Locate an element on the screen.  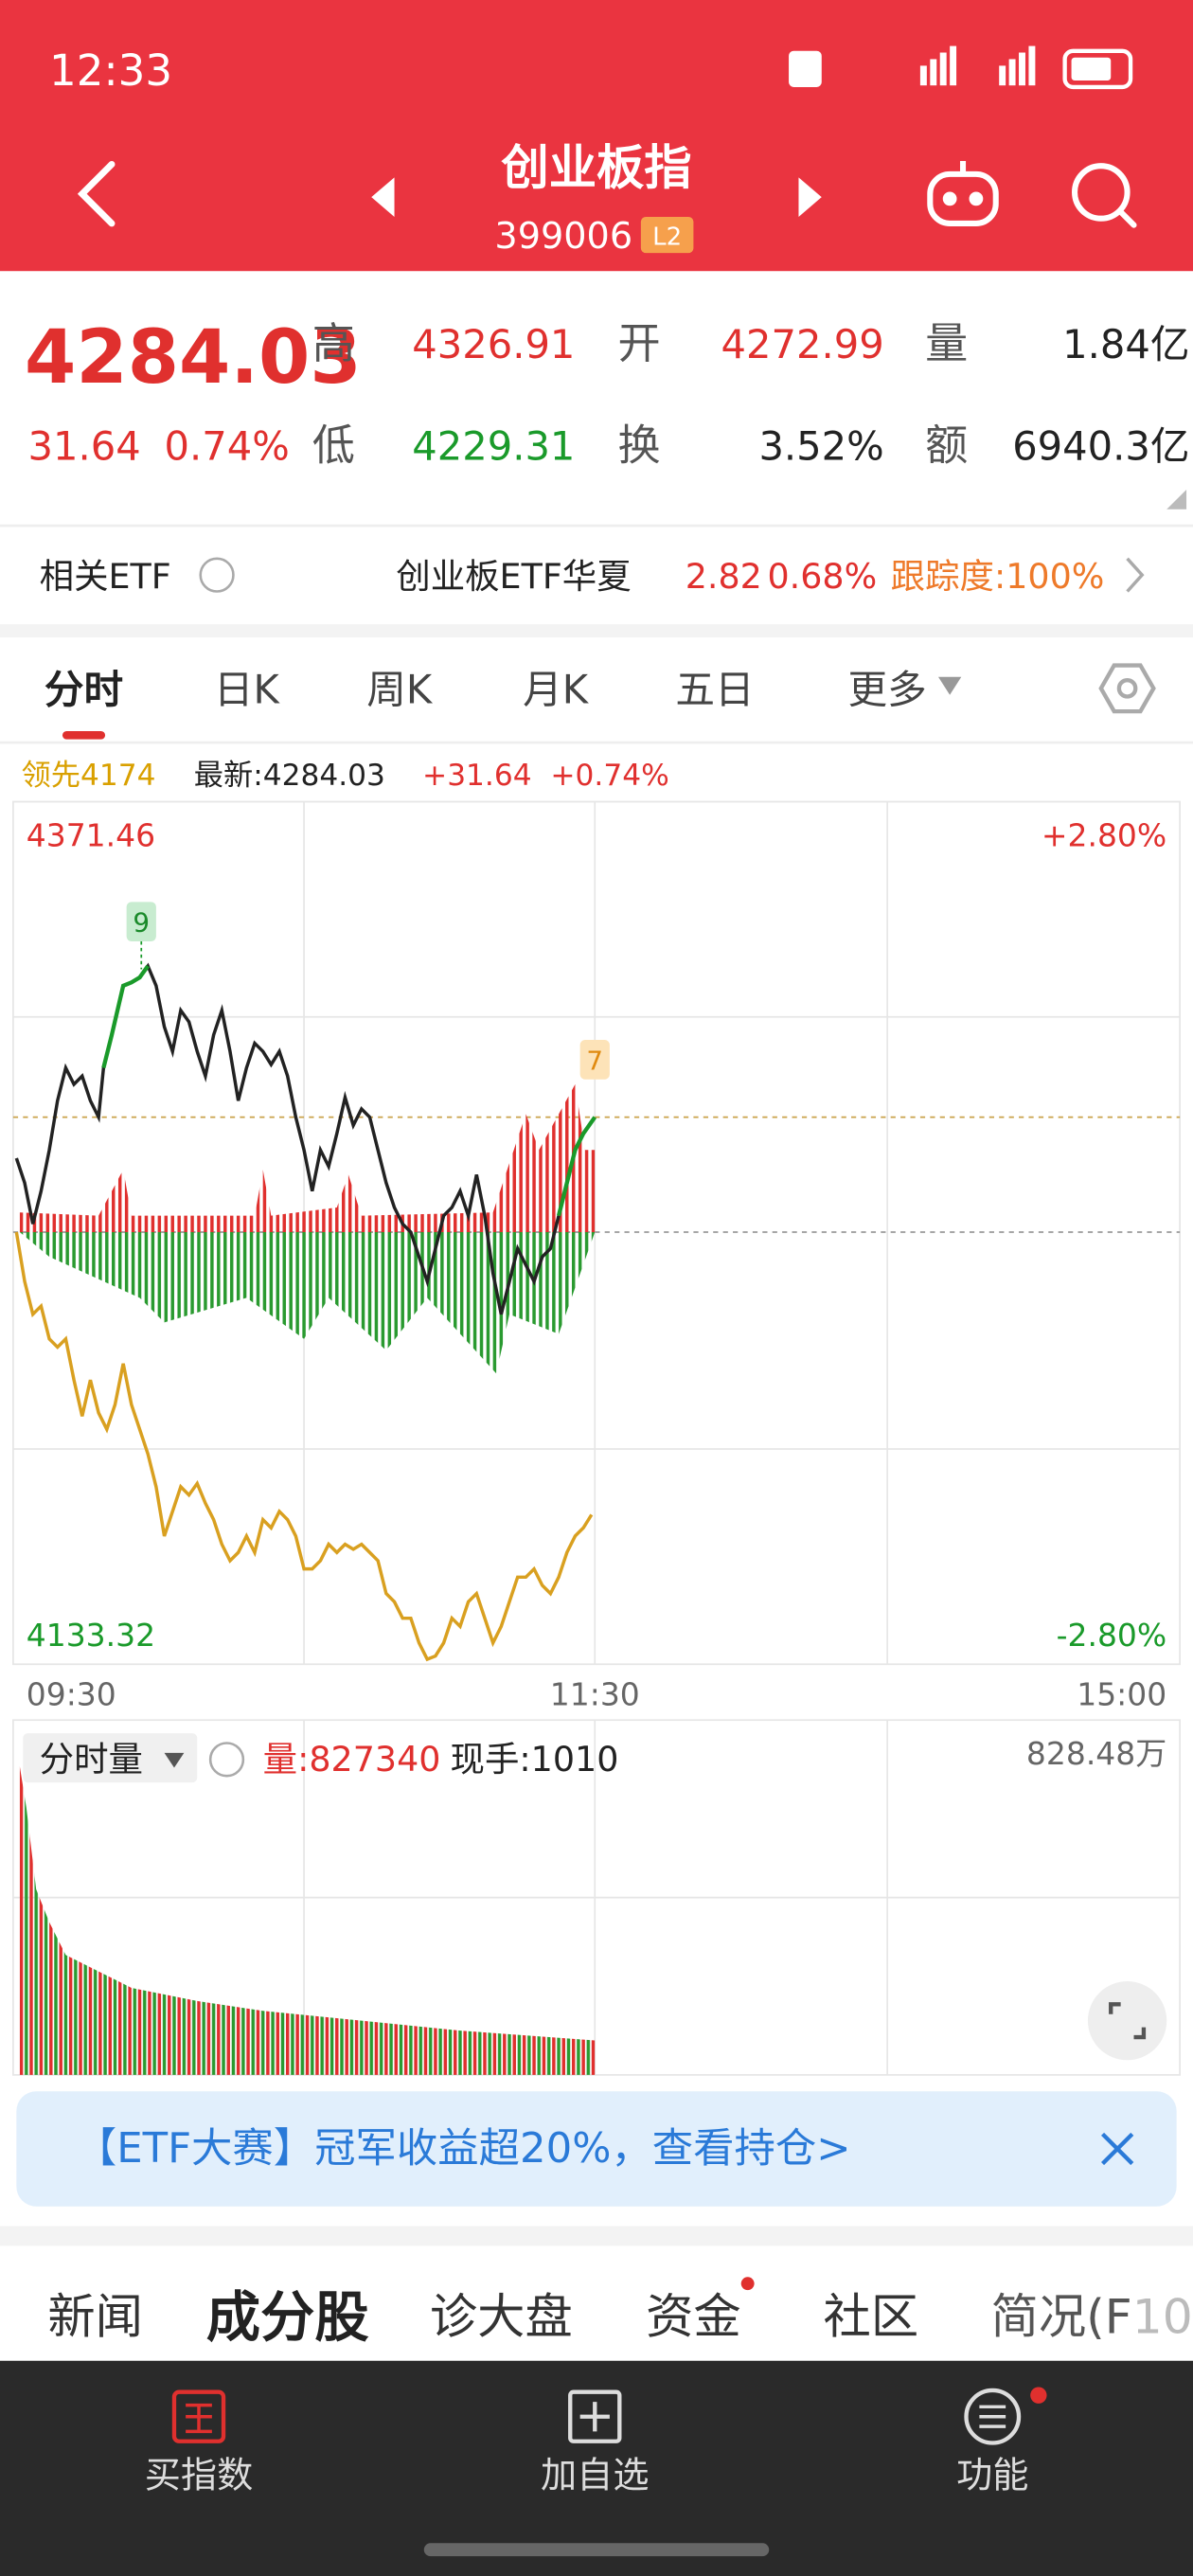
y-bottom-label: 4133.32 is located at coordinates (91, 1635).